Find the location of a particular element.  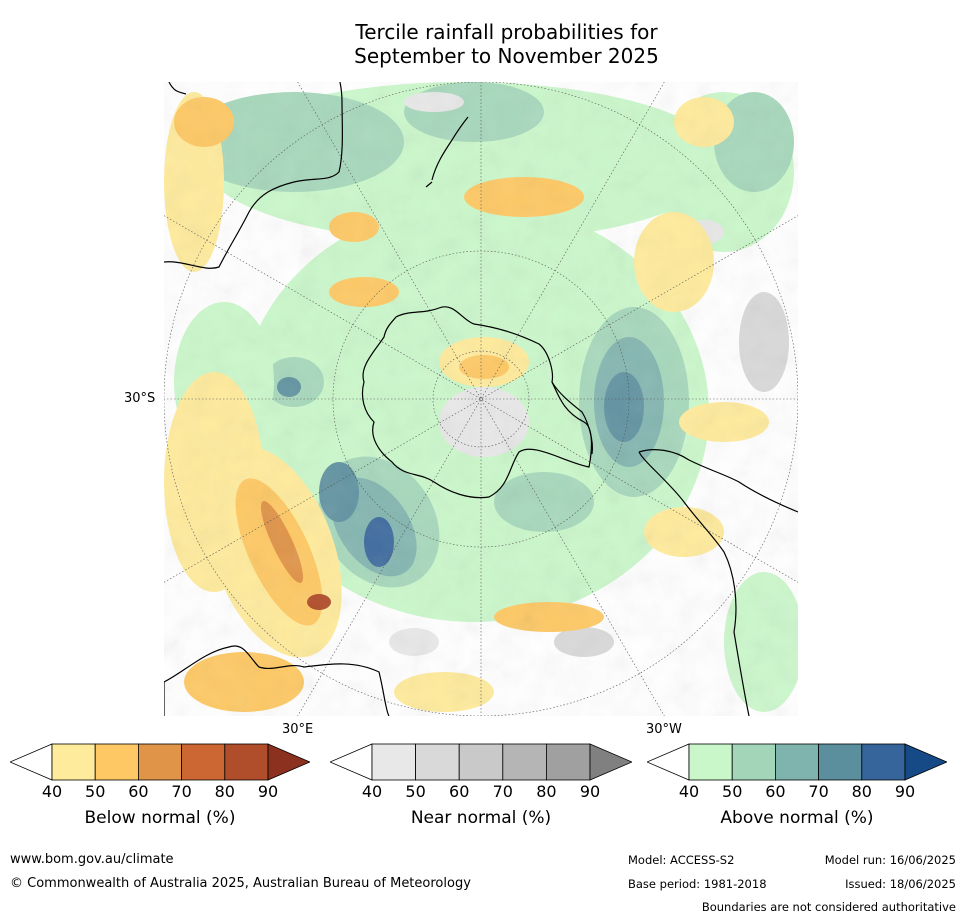

colorbar-above-normal: 40 50 60 70 80 90 is located at coordinates (797, 772).